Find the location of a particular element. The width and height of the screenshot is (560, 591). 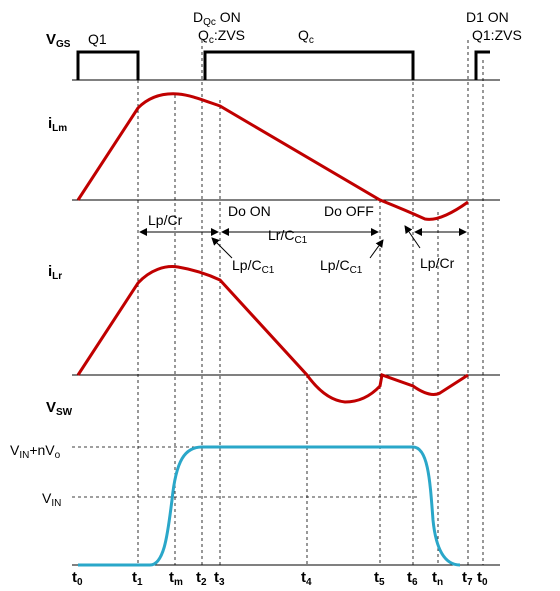

interval-label: Do OFF is located at coordinates (349, 211).